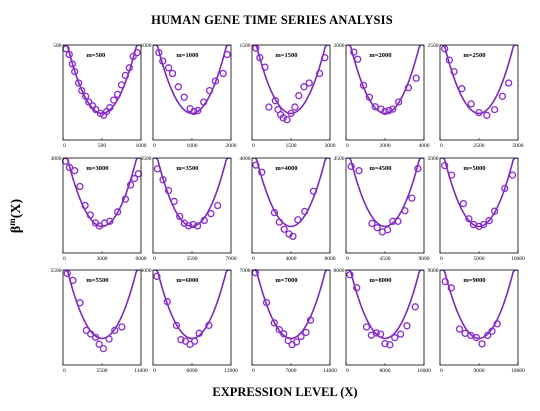 This screenshot has height=411, width=540. I want to click on y-tick-top: 5000, so click(433, 159).